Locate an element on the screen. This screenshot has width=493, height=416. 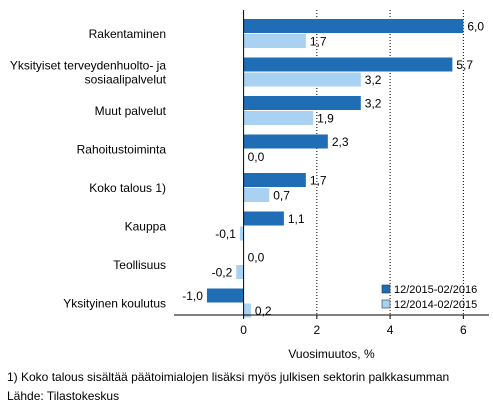
category-label: Rakentaminen is located at coordinates (127, 34).